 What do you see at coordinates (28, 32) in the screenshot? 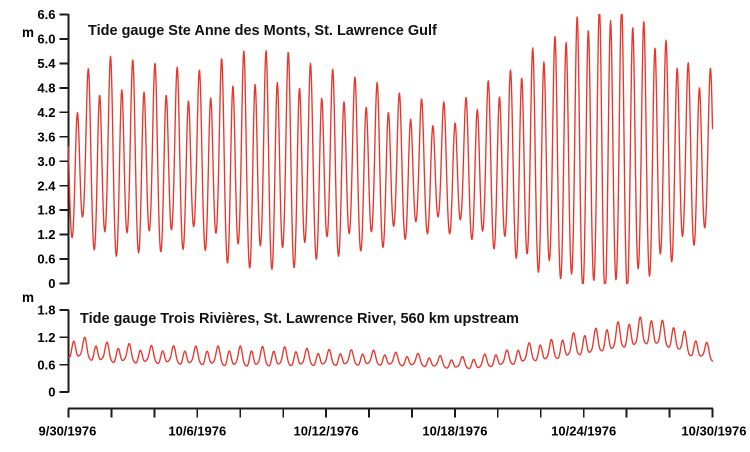
I see `upper-y-axis-unit: m` at bounding box center [28, 32].